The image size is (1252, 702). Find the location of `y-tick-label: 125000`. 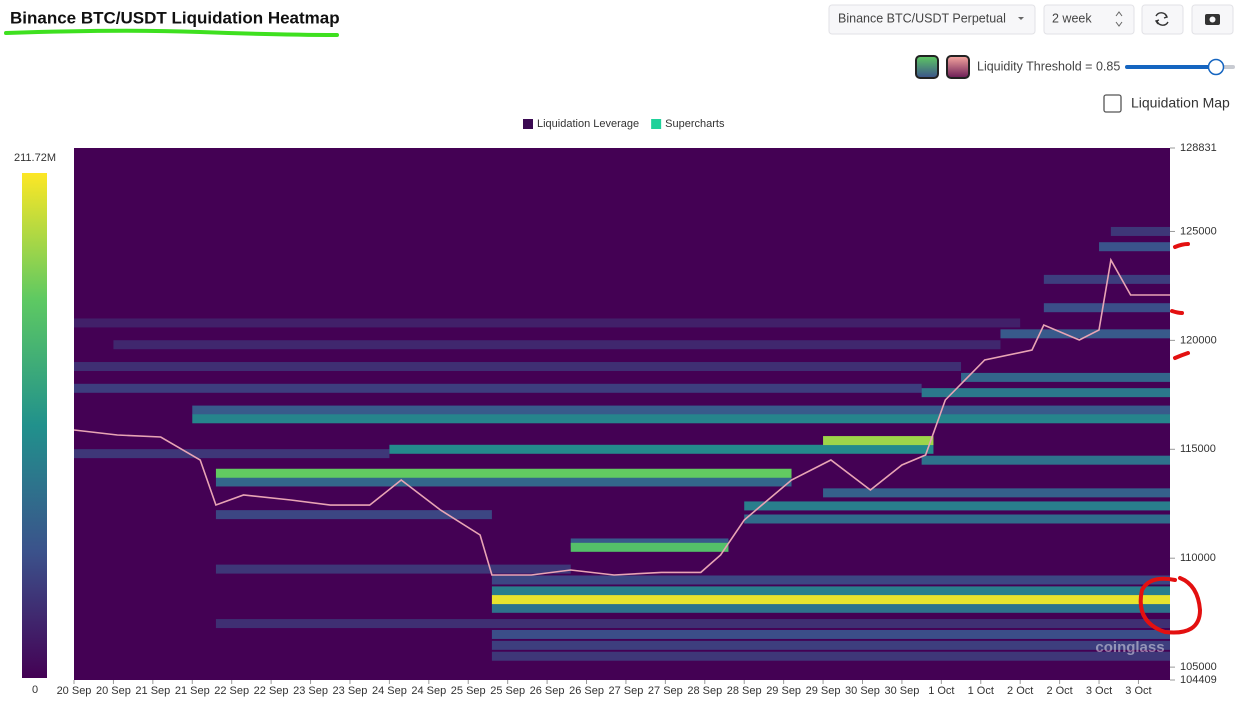

y-tick-label: 125000 is located at coordinates (1198, 231).